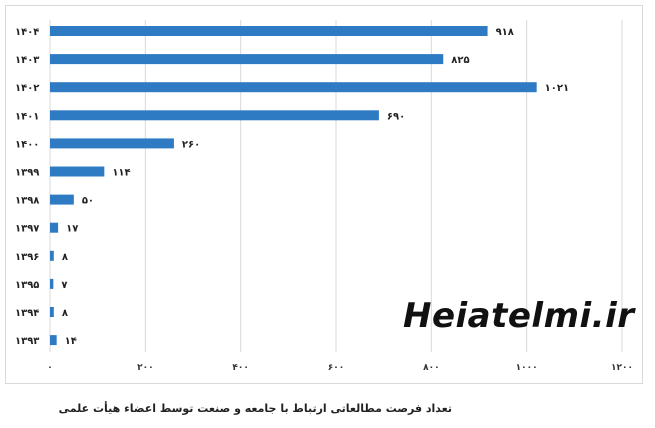 This screenshot has width=655, height=428. Describe the element at coordinates (121, 173) in the screenshot. I see `value-label-5: ۱۱۴` at that location.